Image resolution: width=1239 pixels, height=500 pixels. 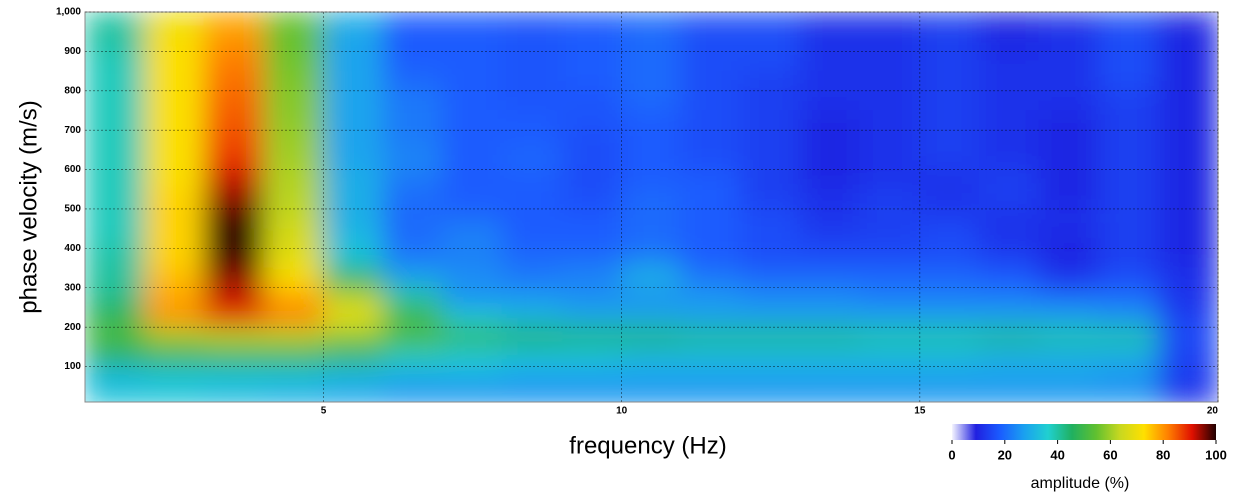 I want to click on y-tick-label: 400, so click(x=72, y=248).